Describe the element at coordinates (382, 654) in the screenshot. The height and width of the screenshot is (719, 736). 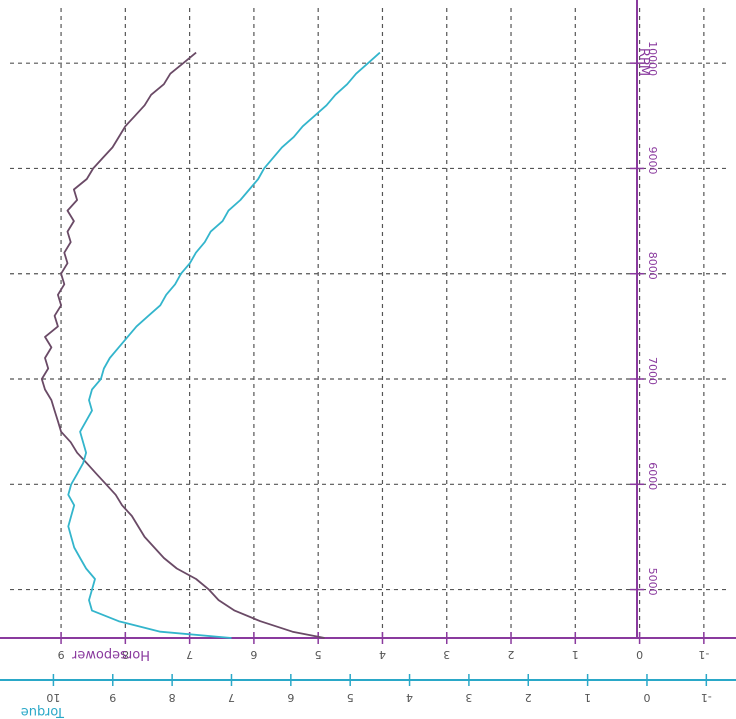
I see `hp-tick-label: 4` at that location.